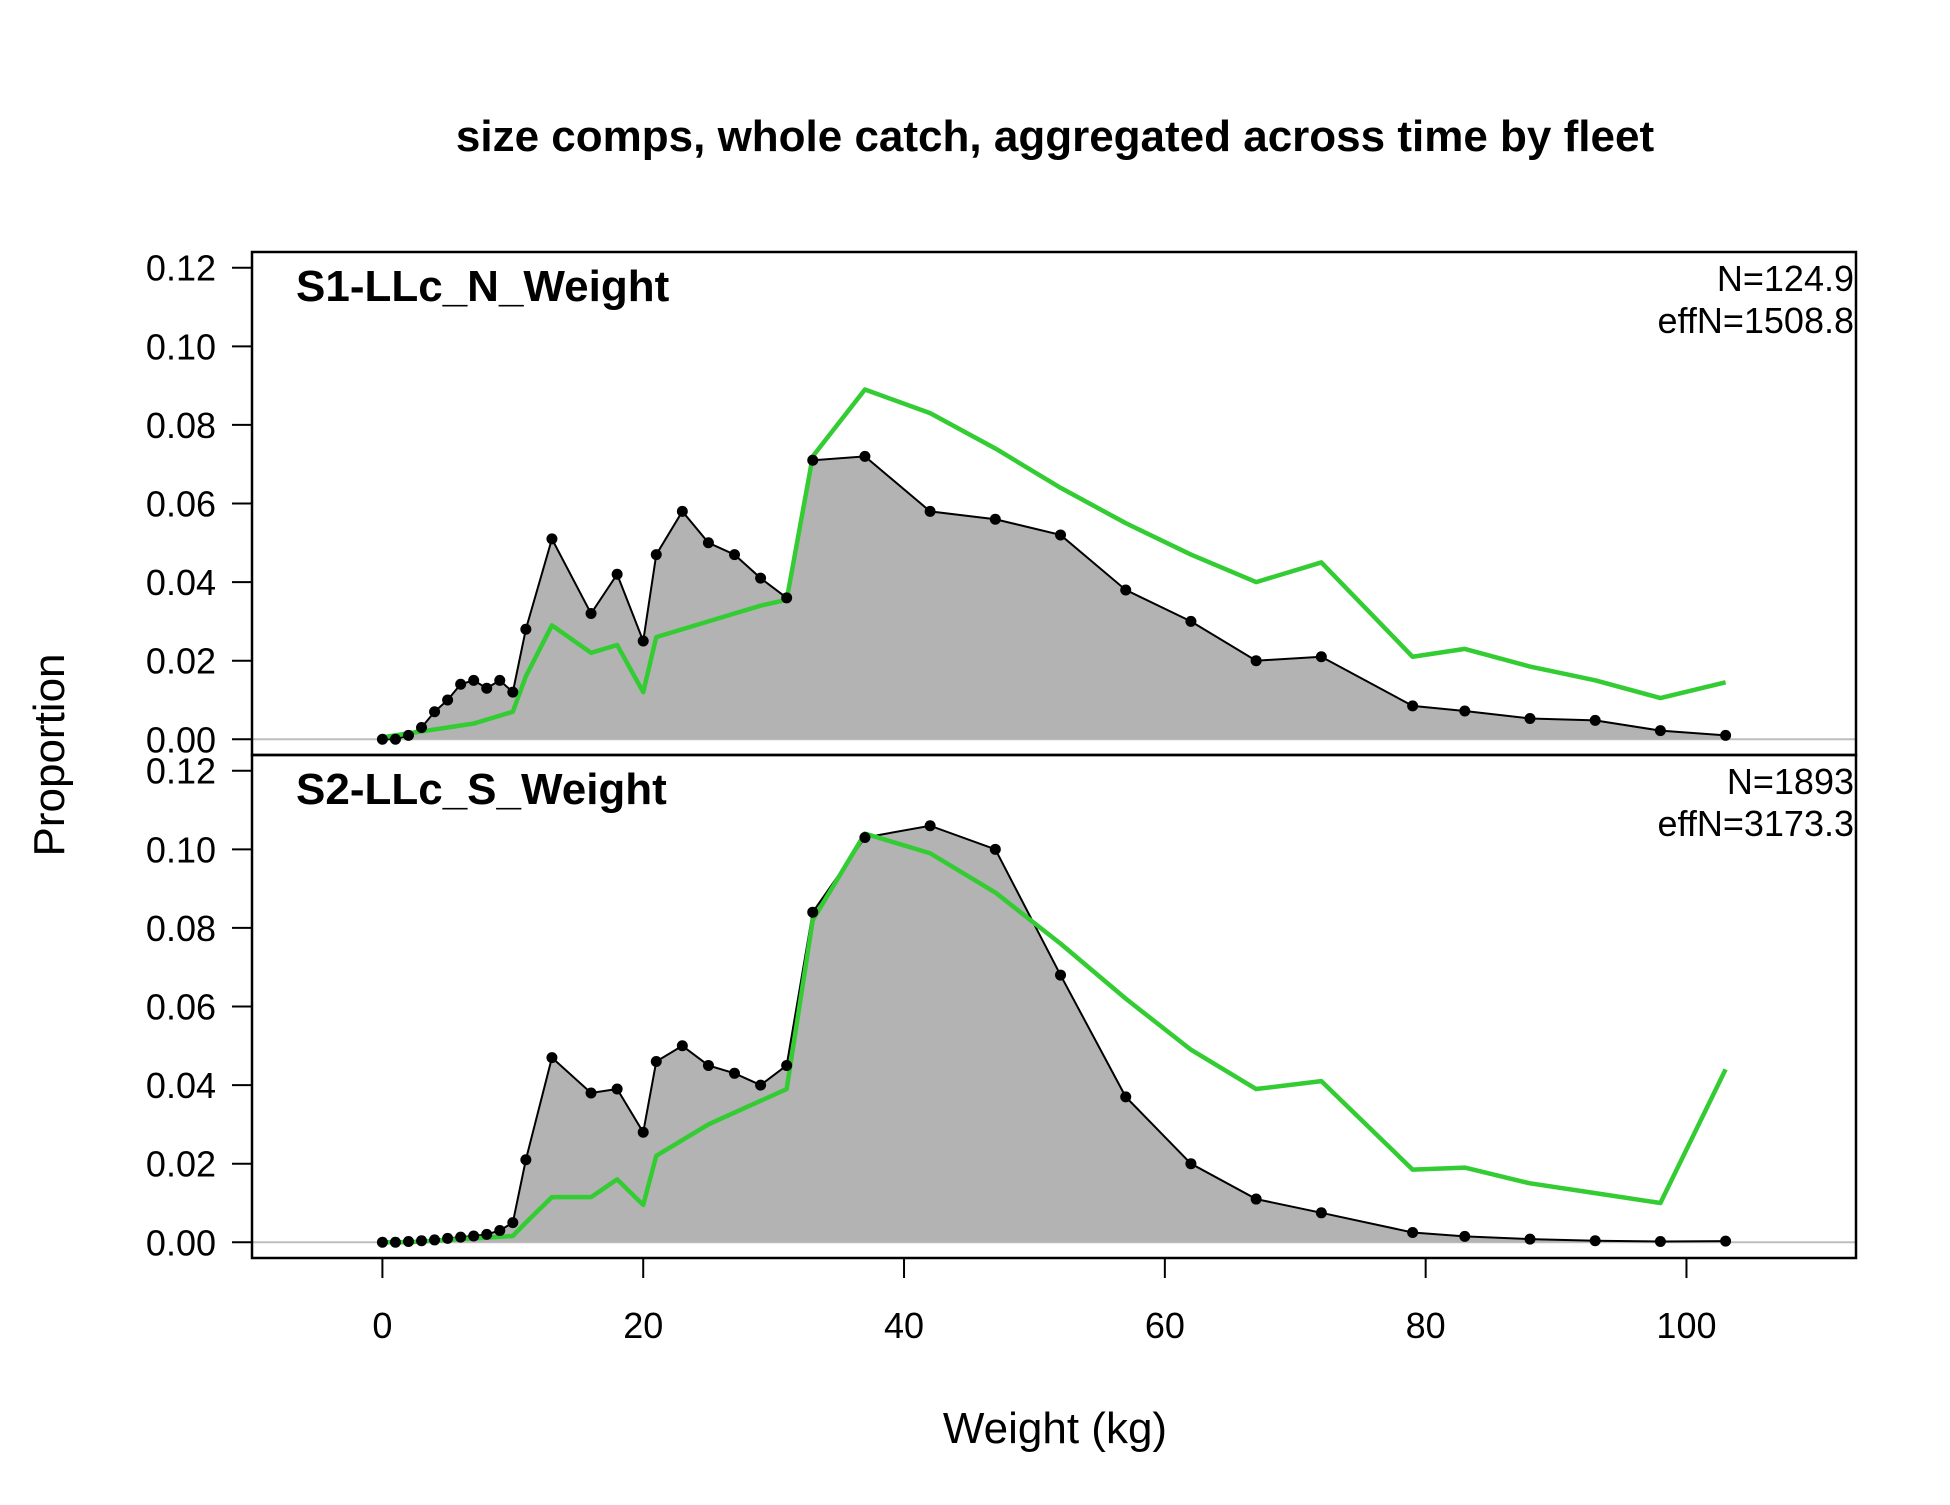 This screenshot has height=1505, width=1950. I want to click on x-axis-label: Weight (kg), so click(1055, 1428).